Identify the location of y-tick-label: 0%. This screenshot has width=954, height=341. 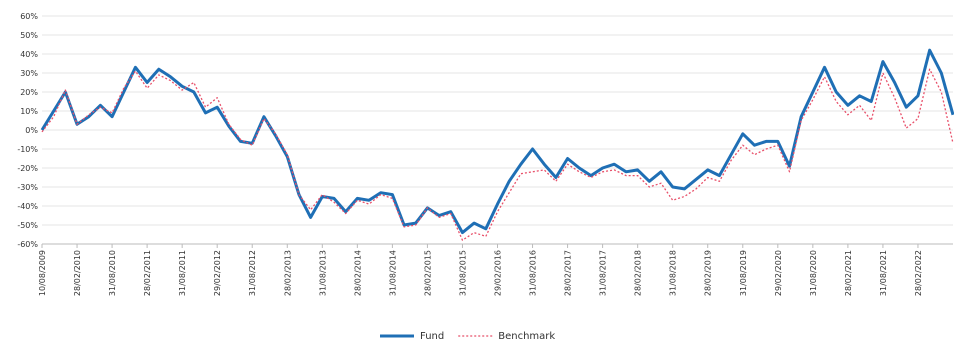
(31, 130).